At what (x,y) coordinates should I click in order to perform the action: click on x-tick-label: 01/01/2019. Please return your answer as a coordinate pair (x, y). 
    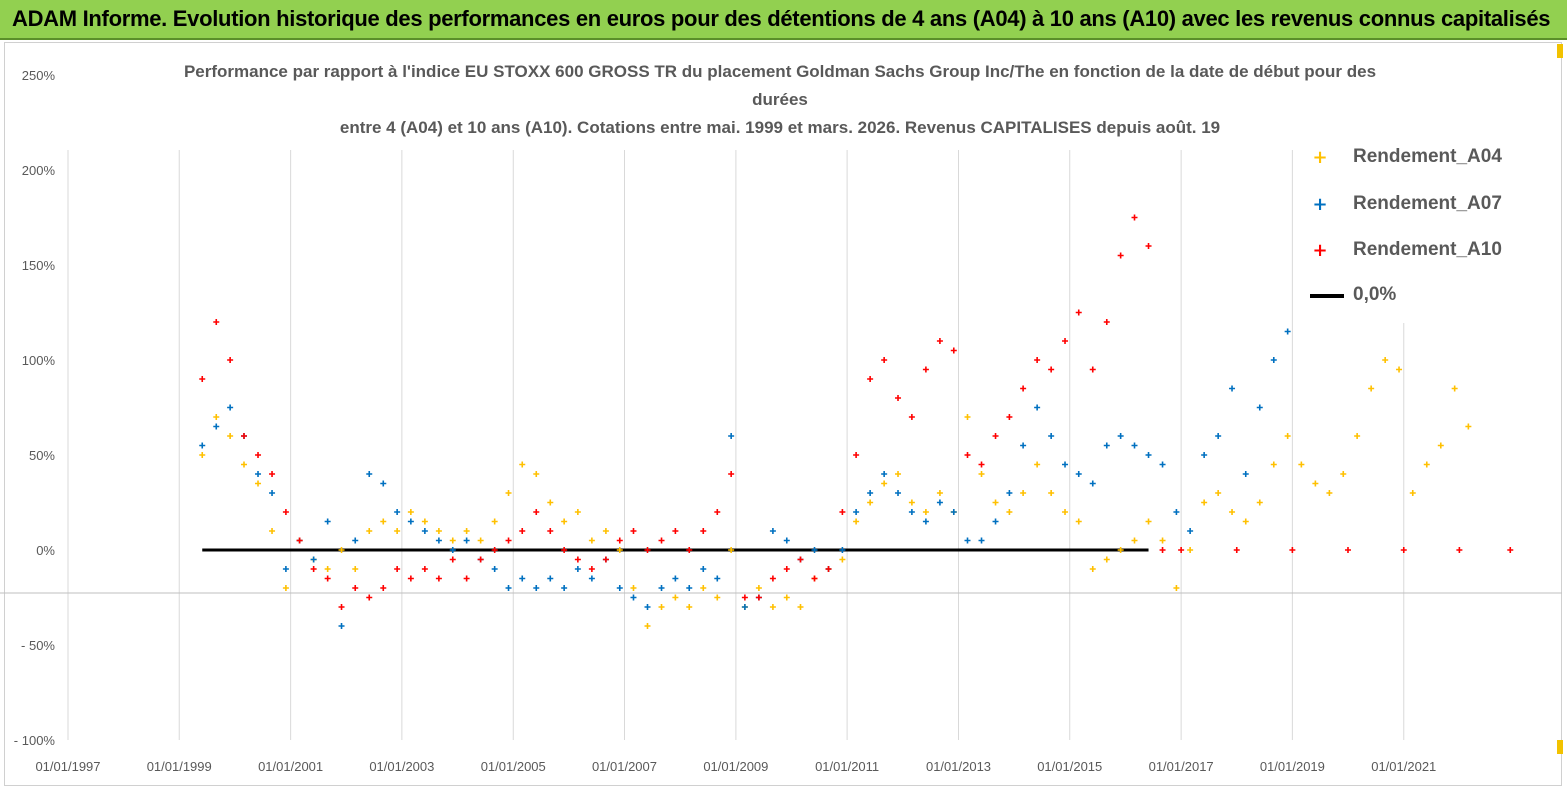
    Looking at the image, I should click on (1292, 766).